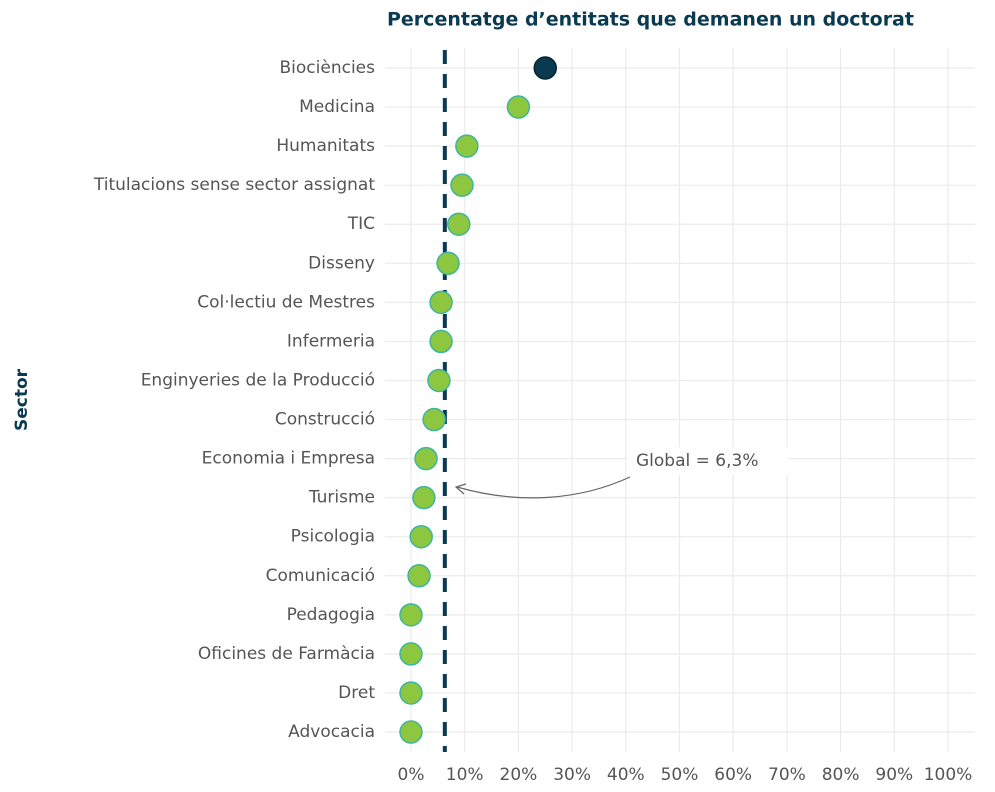 This screenshot has width=995, height=792. Describe the element at coordinates (680, 775) in the screenshot. I see `x-tick-label: 50%` at that location.